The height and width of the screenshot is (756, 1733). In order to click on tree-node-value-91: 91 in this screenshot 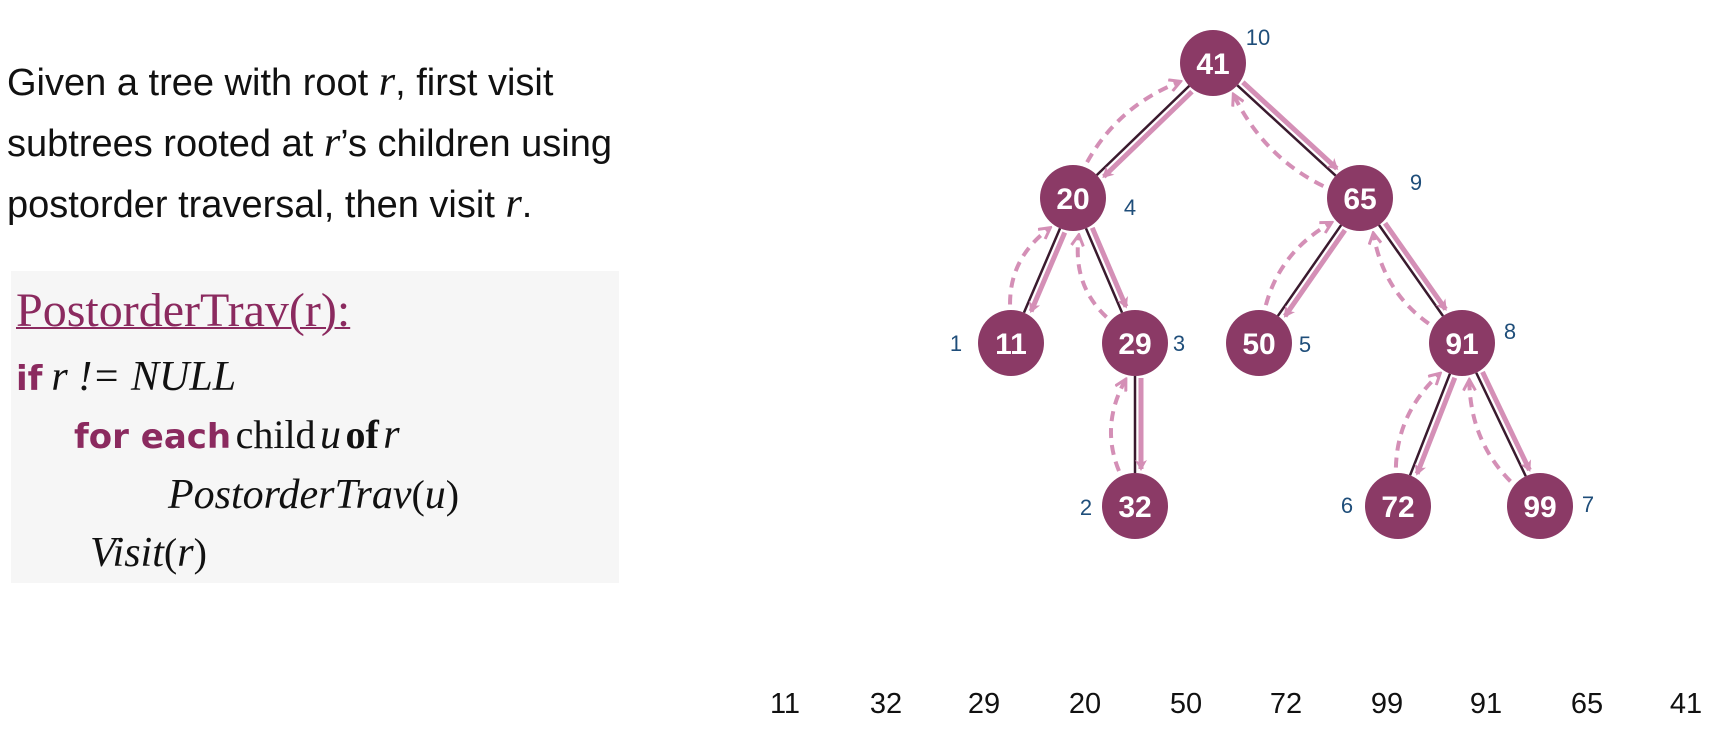, I will do `click(1461, 344)`.